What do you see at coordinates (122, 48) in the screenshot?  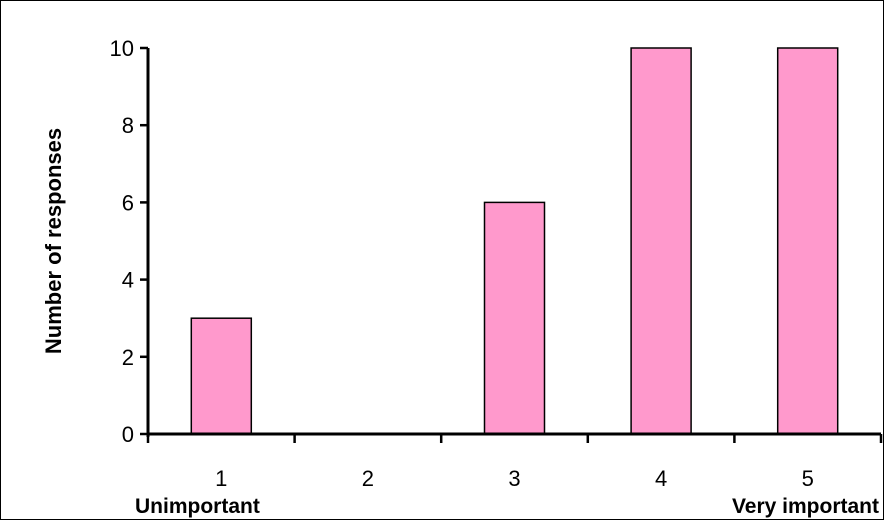 I see `y-tick-label-10: 10` at bounding box center [122, 48].